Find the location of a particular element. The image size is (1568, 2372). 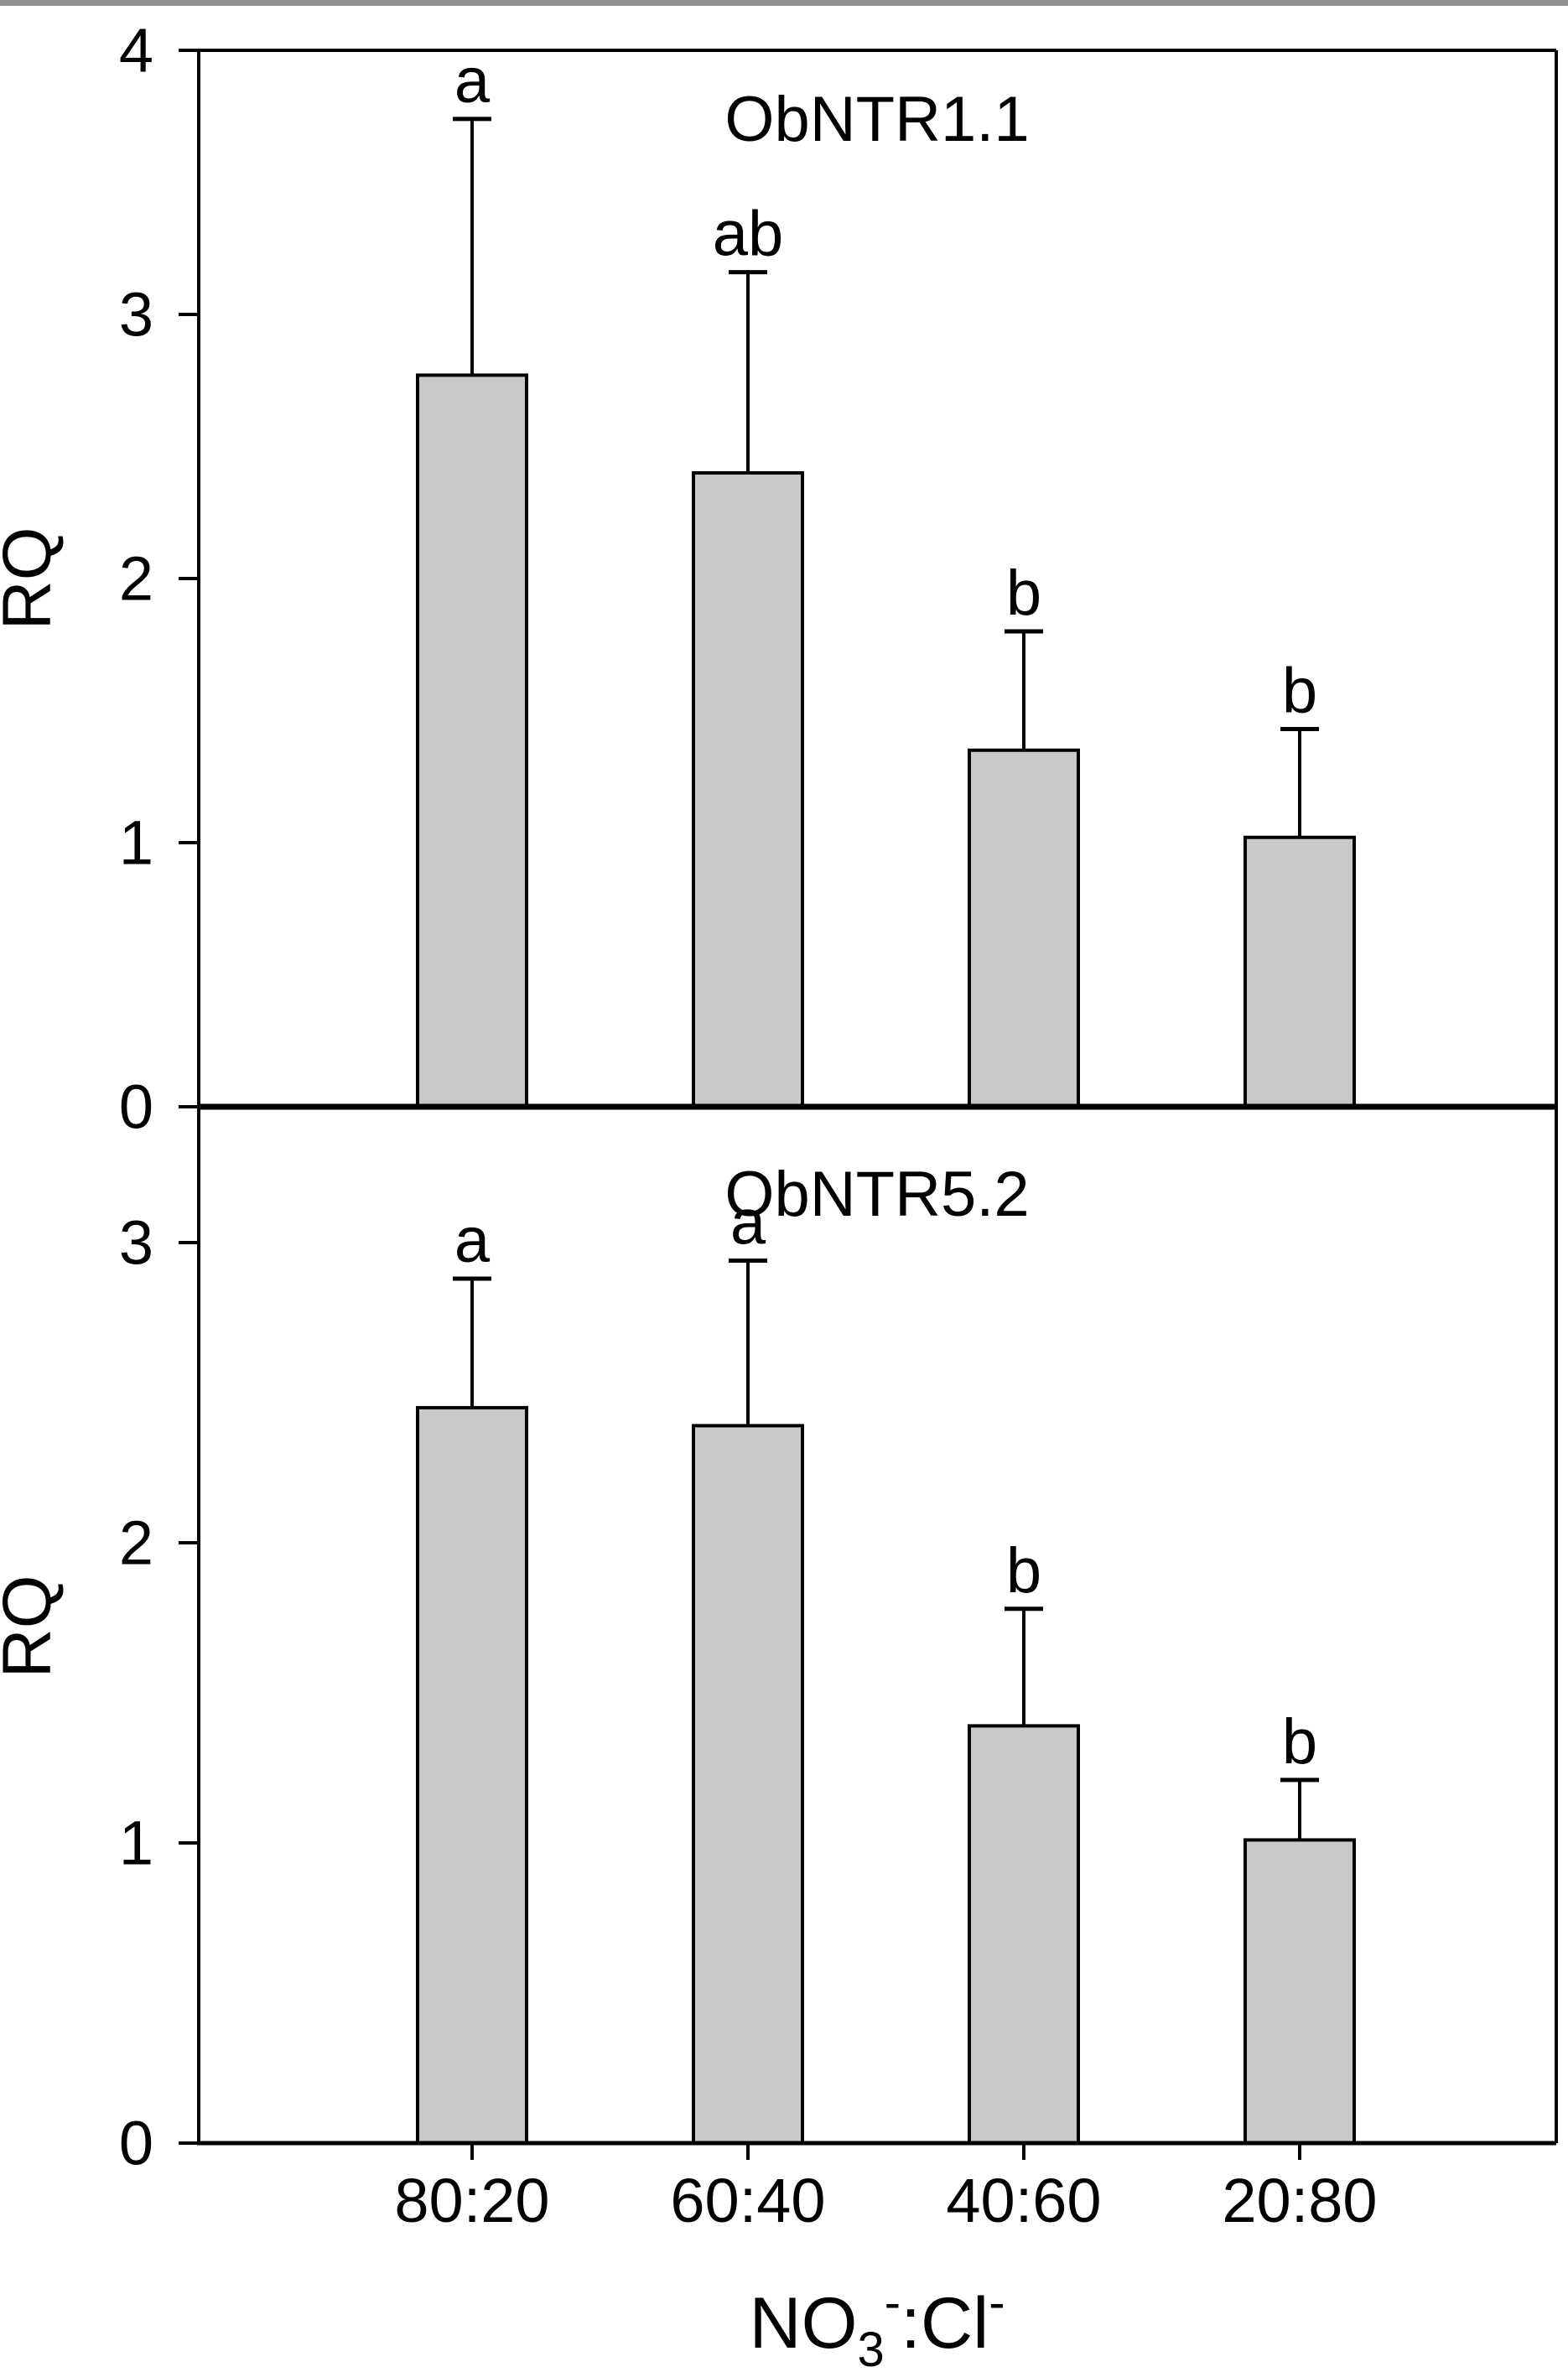

bar-ObNTR1.1-60:40 is located at coordinates (748, 789).